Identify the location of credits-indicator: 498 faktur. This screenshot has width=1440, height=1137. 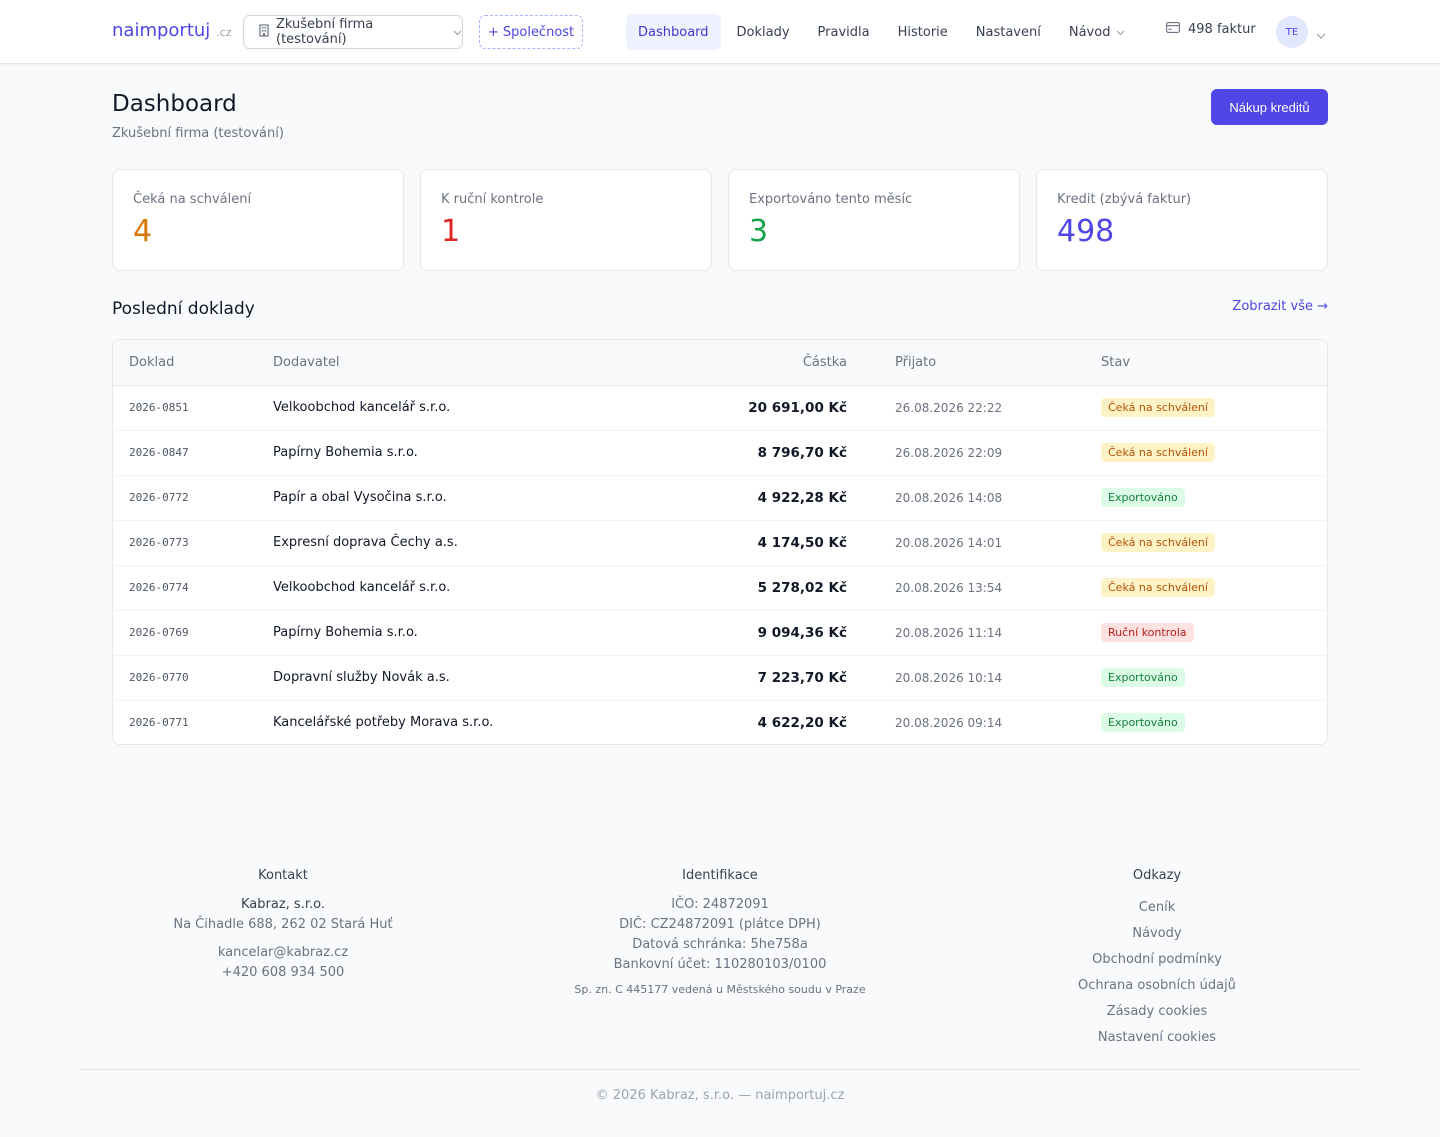
(1211, 29).